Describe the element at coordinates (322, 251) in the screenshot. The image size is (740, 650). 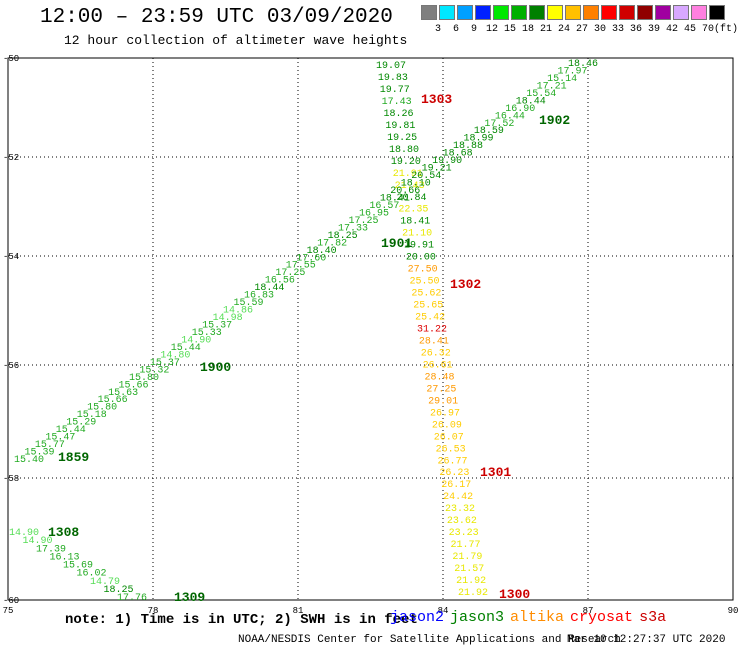
I see `wave-height-value: 18.40` at that location.